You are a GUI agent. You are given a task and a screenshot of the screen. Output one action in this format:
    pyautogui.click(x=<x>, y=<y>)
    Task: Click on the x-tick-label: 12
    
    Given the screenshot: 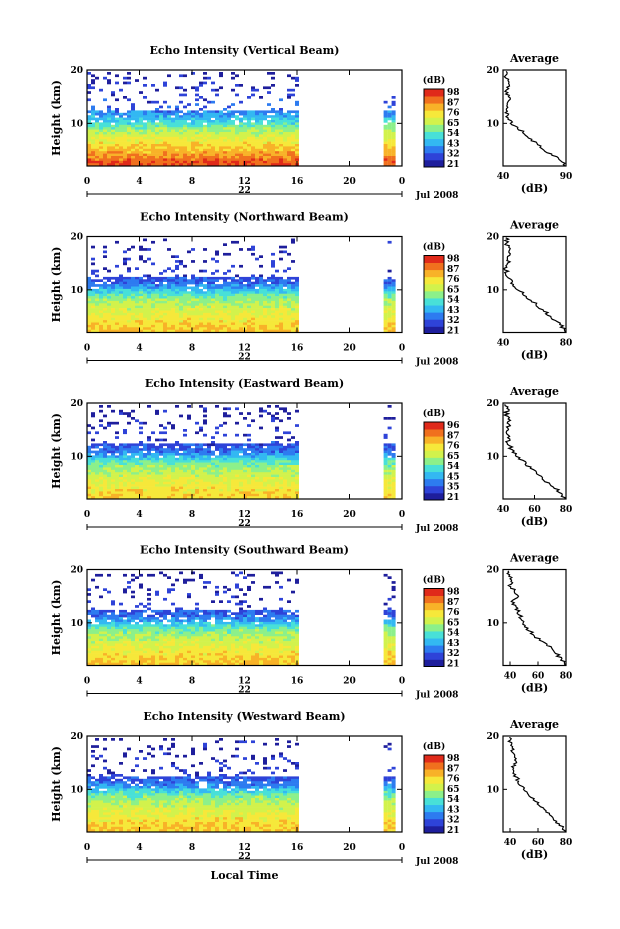 What is the action you would take?
    pyautogui.click(x=244, y=182)
    